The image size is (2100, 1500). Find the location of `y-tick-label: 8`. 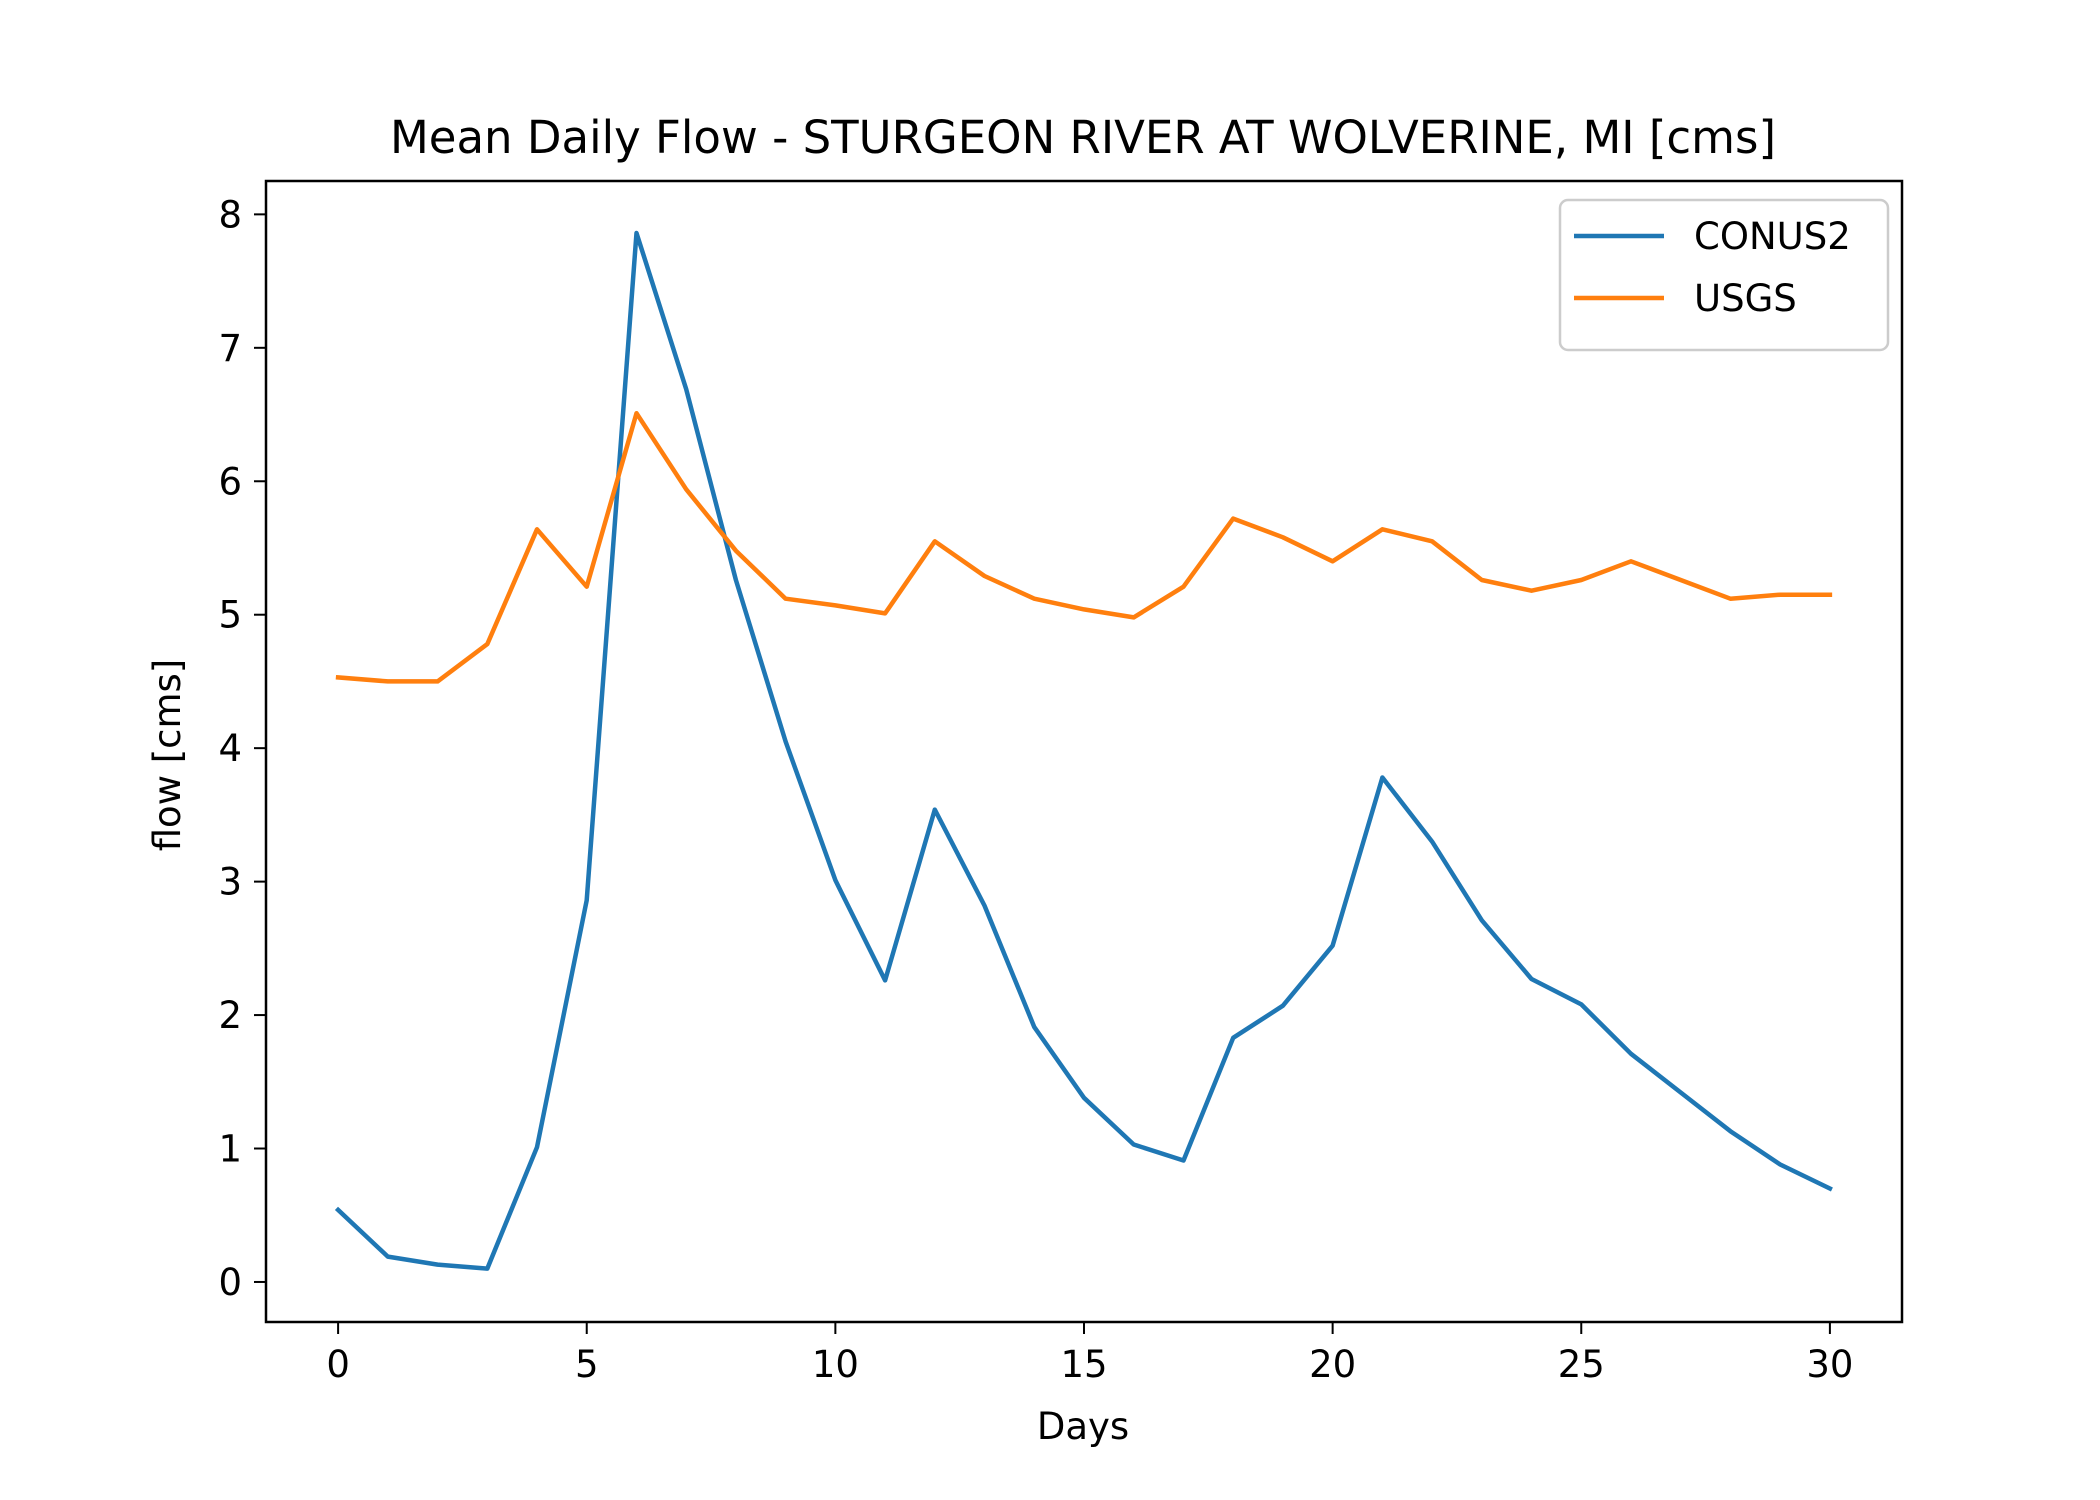

y-tick-label: 8 is located at coordinates (230, 214).